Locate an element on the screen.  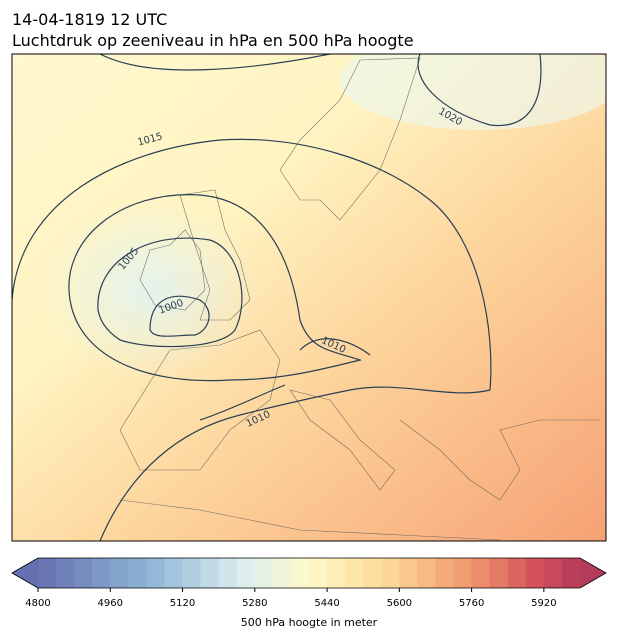
colorbar-tick-label: 5760 is located at coordinates (471, 603).